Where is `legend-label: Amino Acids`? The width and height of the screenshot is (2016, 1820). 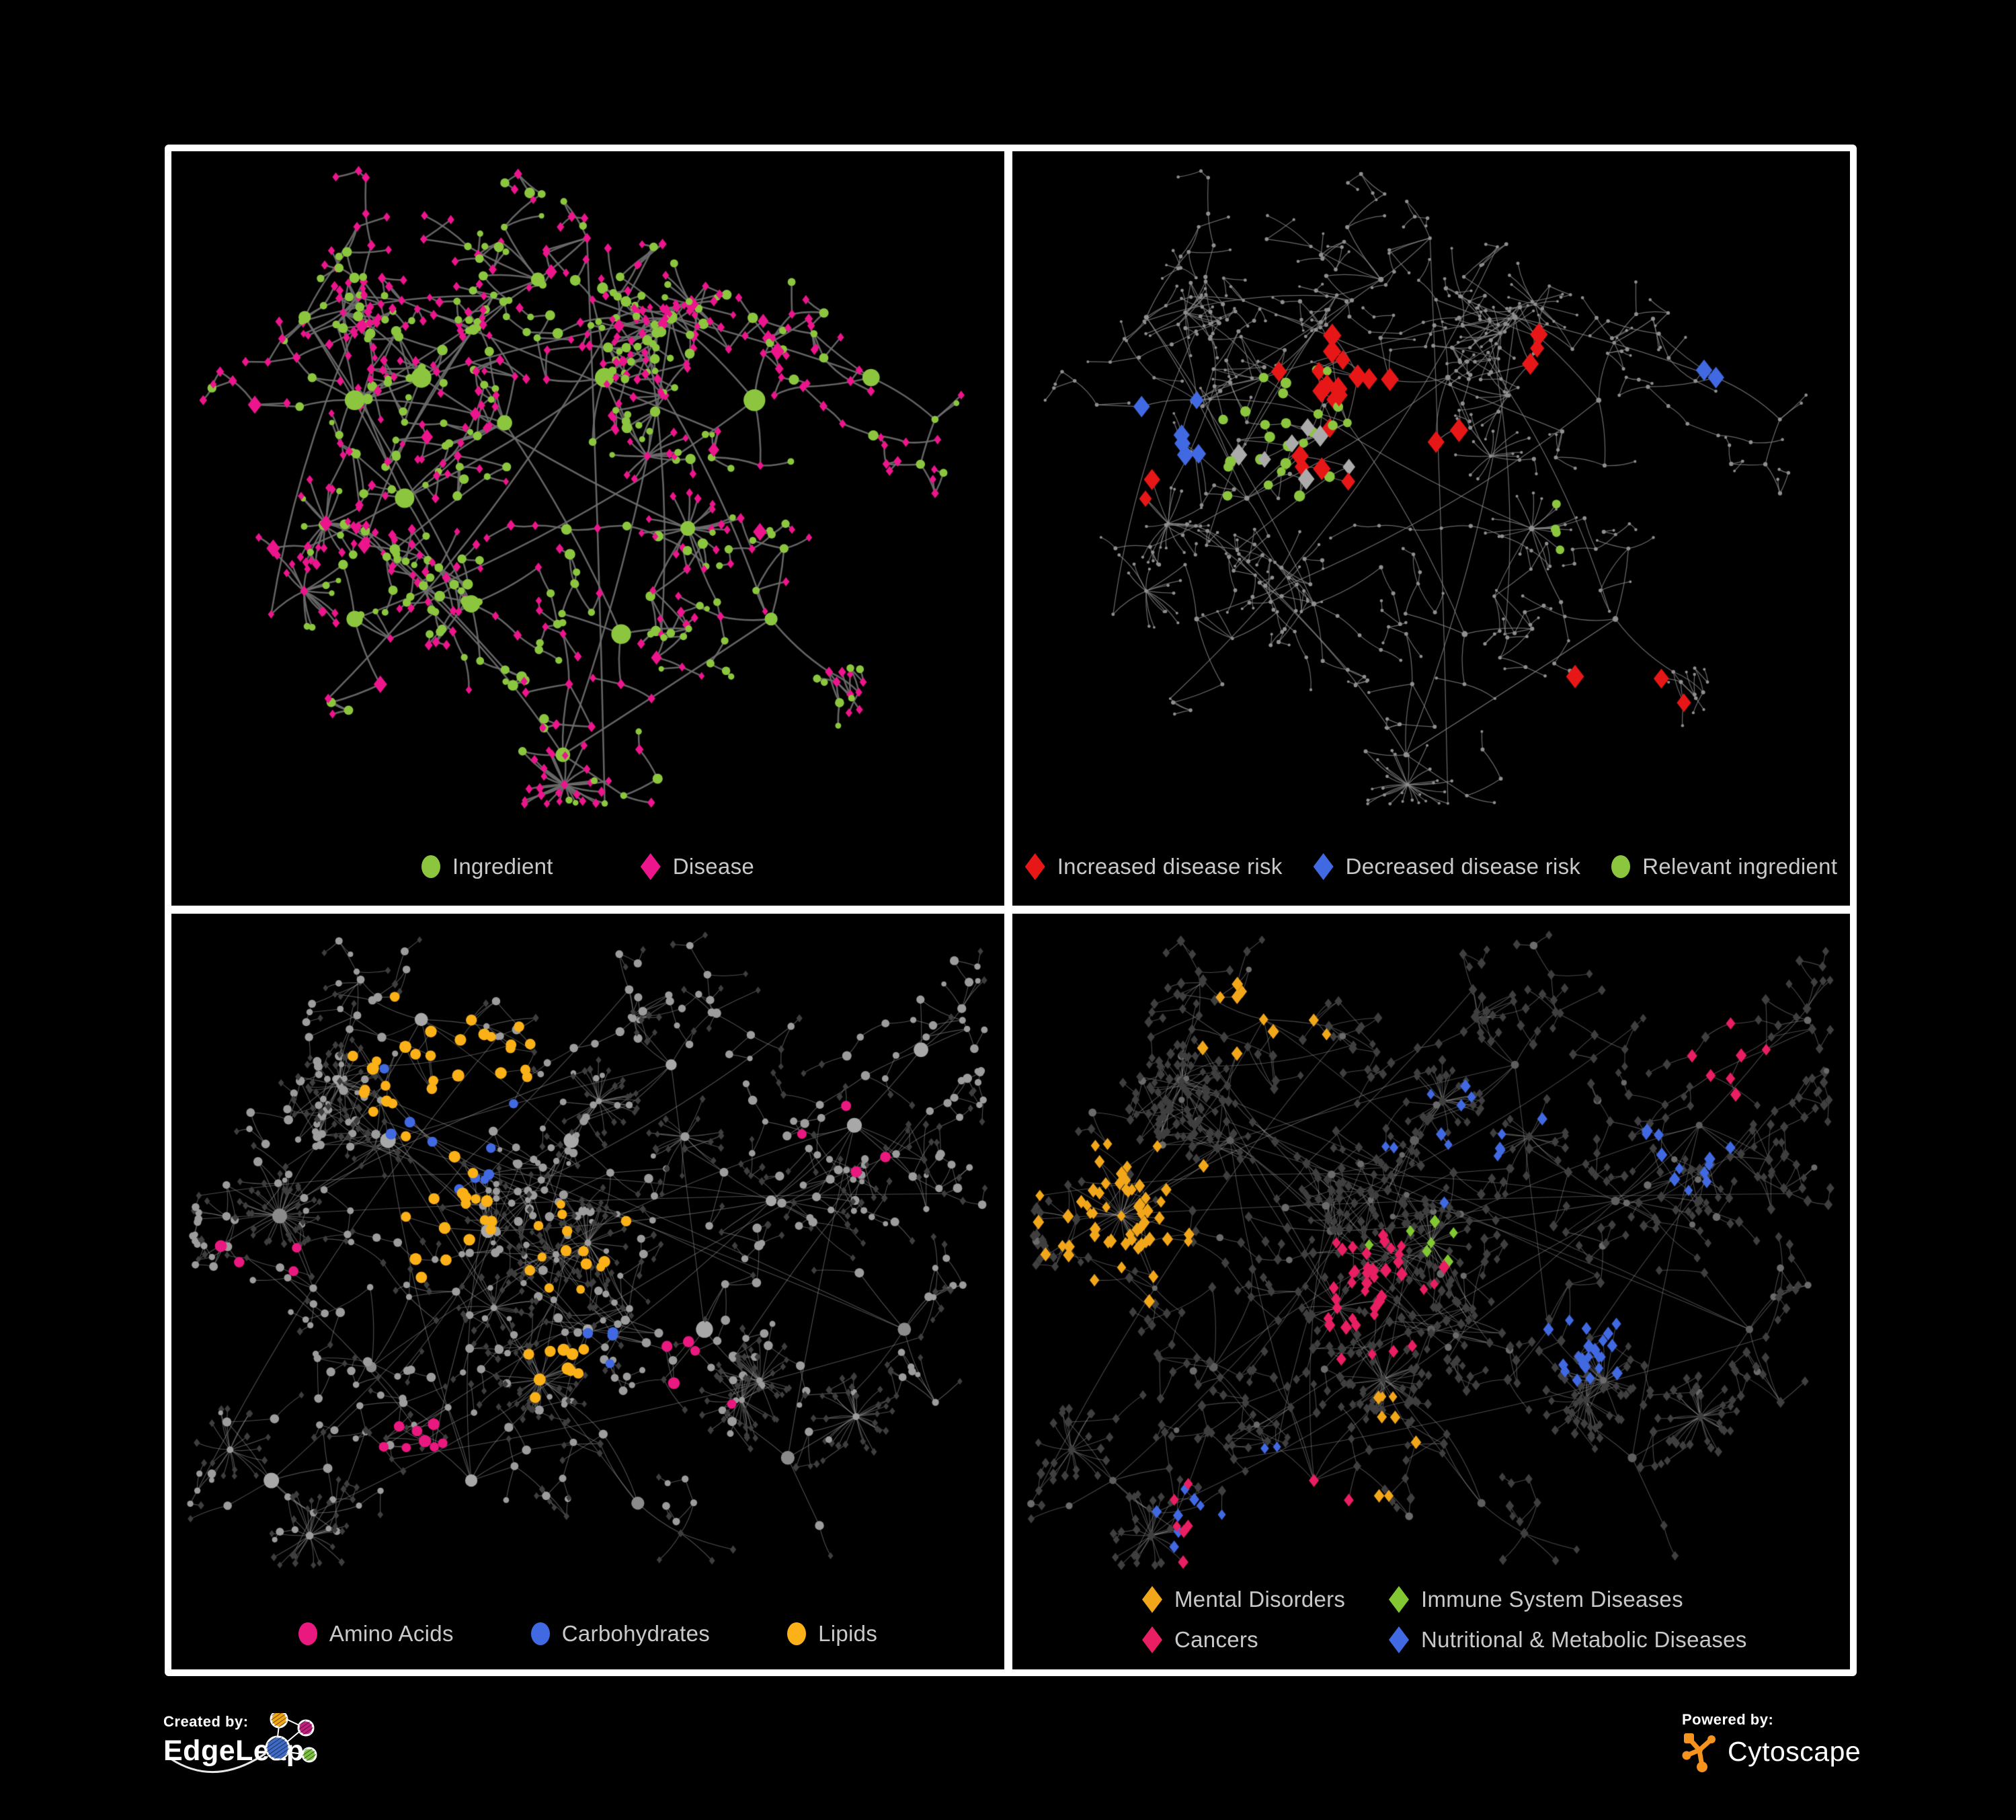
legend-label: Amino Acids is located at coordinates (391, 1633).